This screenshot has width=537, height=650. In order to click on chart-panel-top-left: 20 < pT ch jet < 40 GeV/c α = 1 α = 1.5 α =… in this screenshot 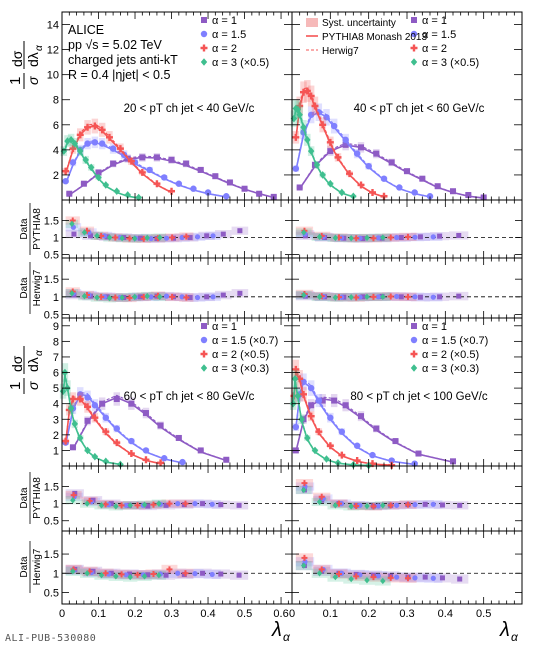, I will do `click(168, 108)`.